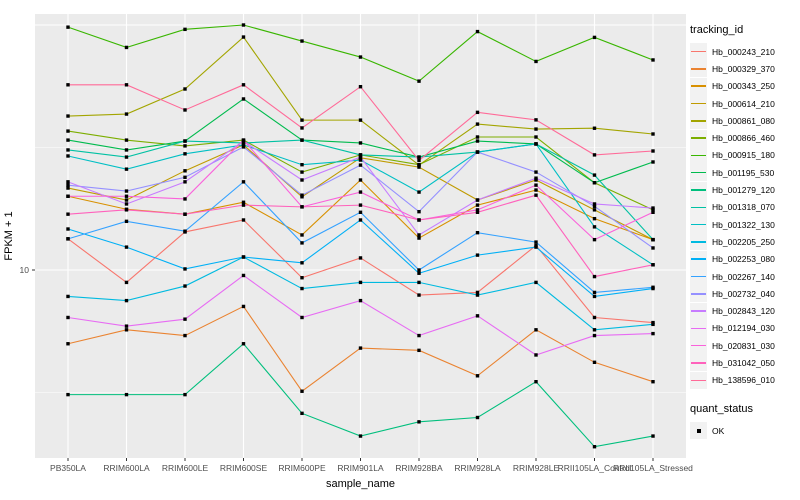 The width and height of the screenshot is (800, 500). I want to click on legend-item-tracking: Hb_001279_120, so click(745, 190).